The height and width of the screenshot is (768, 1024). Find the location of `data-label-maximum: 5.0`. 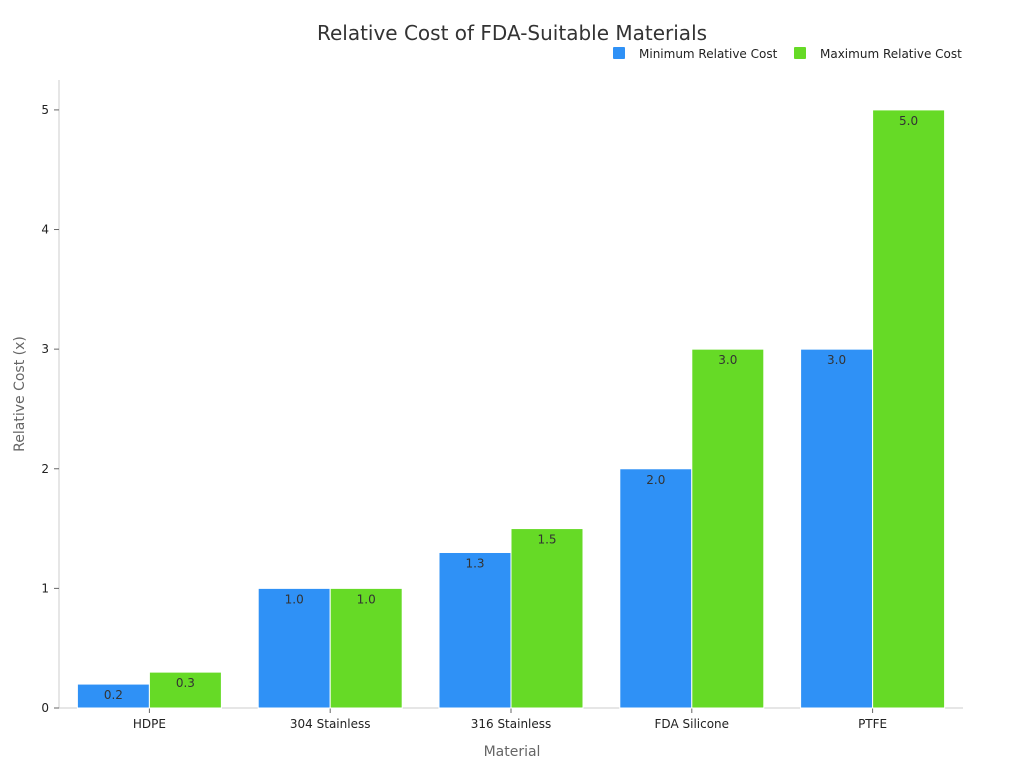

data-label-maximum: 5.0 is located at coordinates (908, 121).